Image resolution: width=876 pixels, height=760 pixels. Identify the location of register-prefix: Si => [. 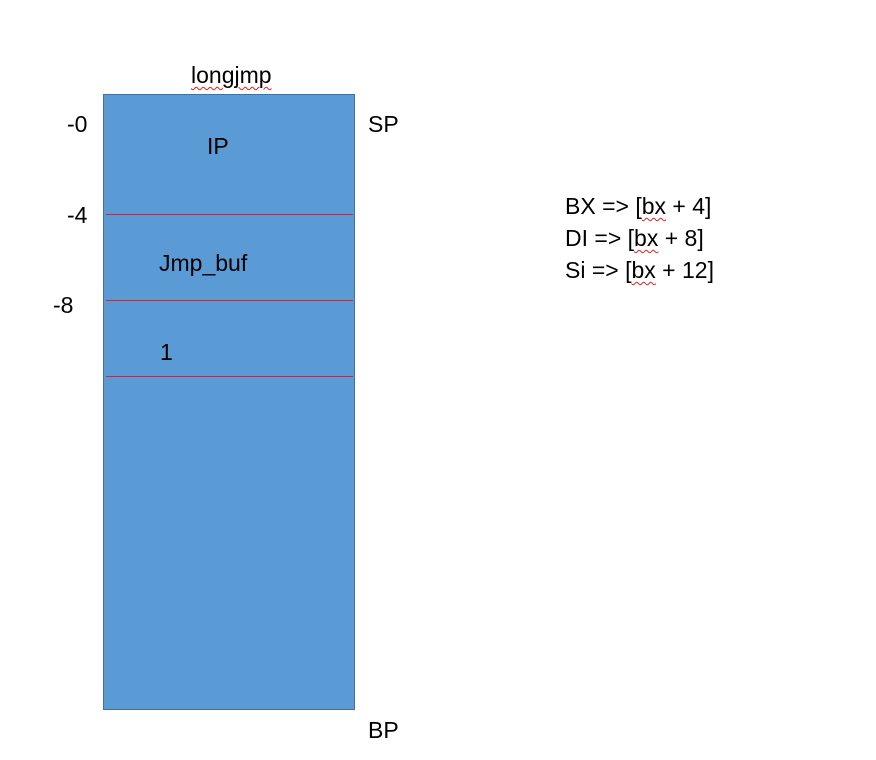
(598, 270).